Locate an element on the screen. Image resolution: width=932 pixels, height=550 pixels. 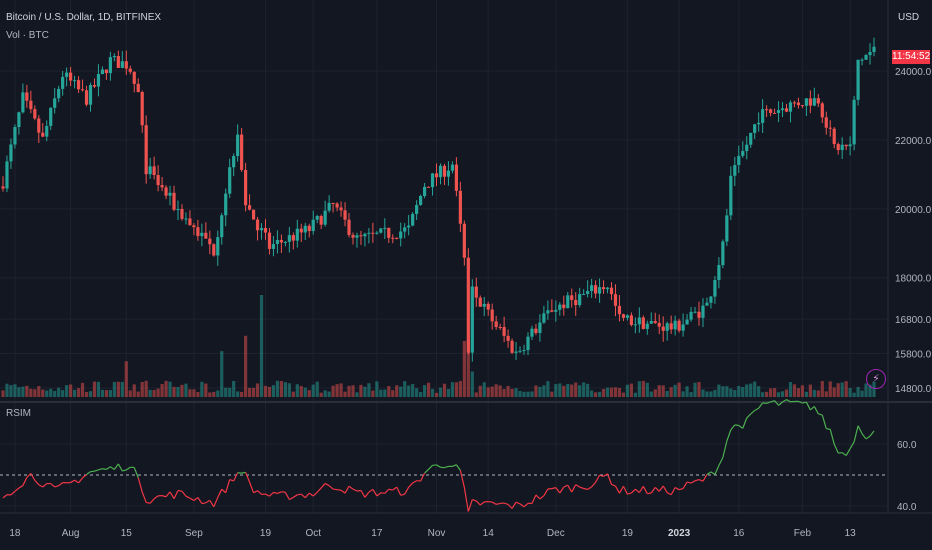
time-tick-label: 13 is located at coordinates (851, 533).